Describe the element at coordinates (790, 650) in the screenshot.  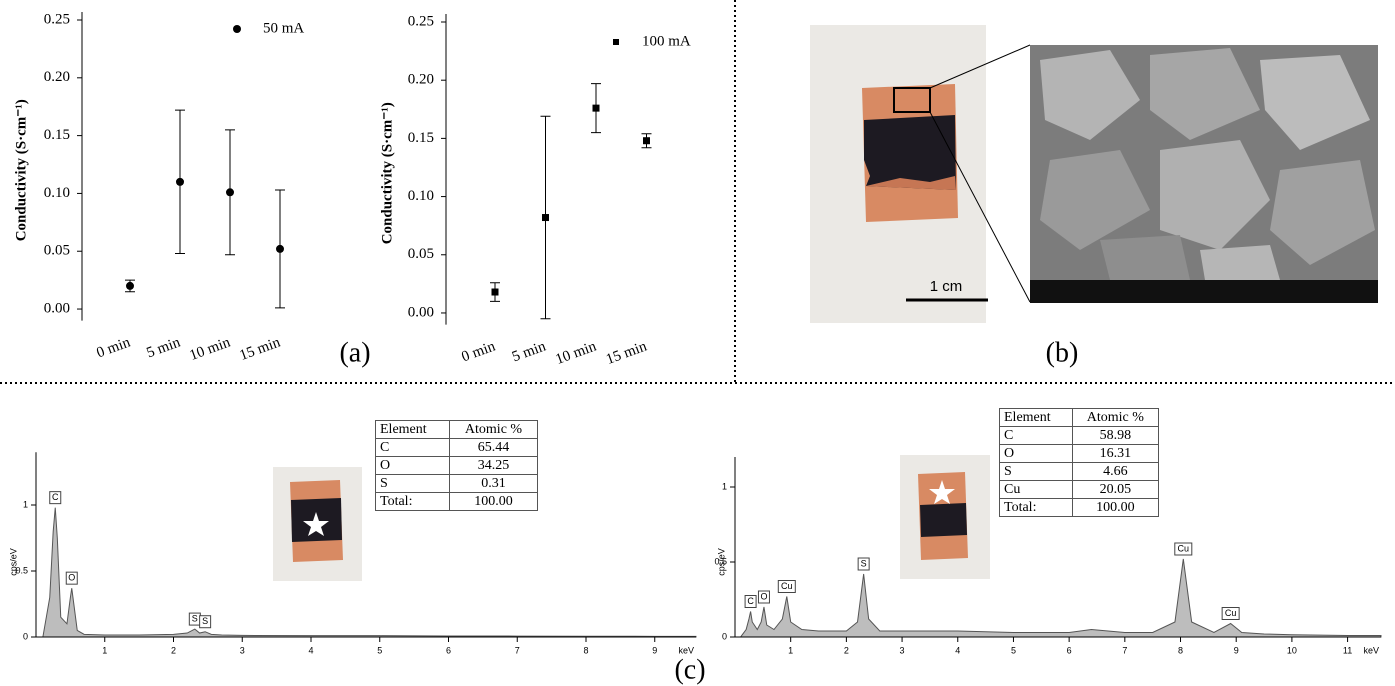
I see `x-tick-label: 1` at that location.